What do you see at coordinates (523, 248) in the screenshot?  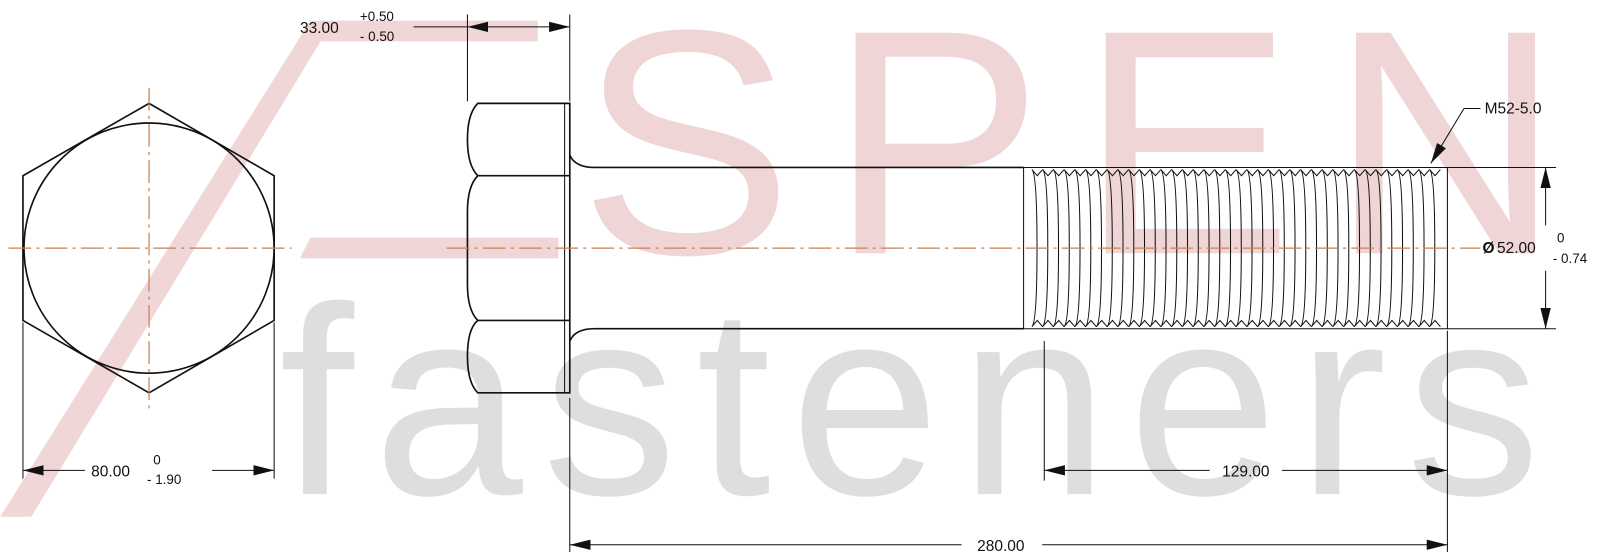 I see `head-flat` at bounding box center [523, 248].